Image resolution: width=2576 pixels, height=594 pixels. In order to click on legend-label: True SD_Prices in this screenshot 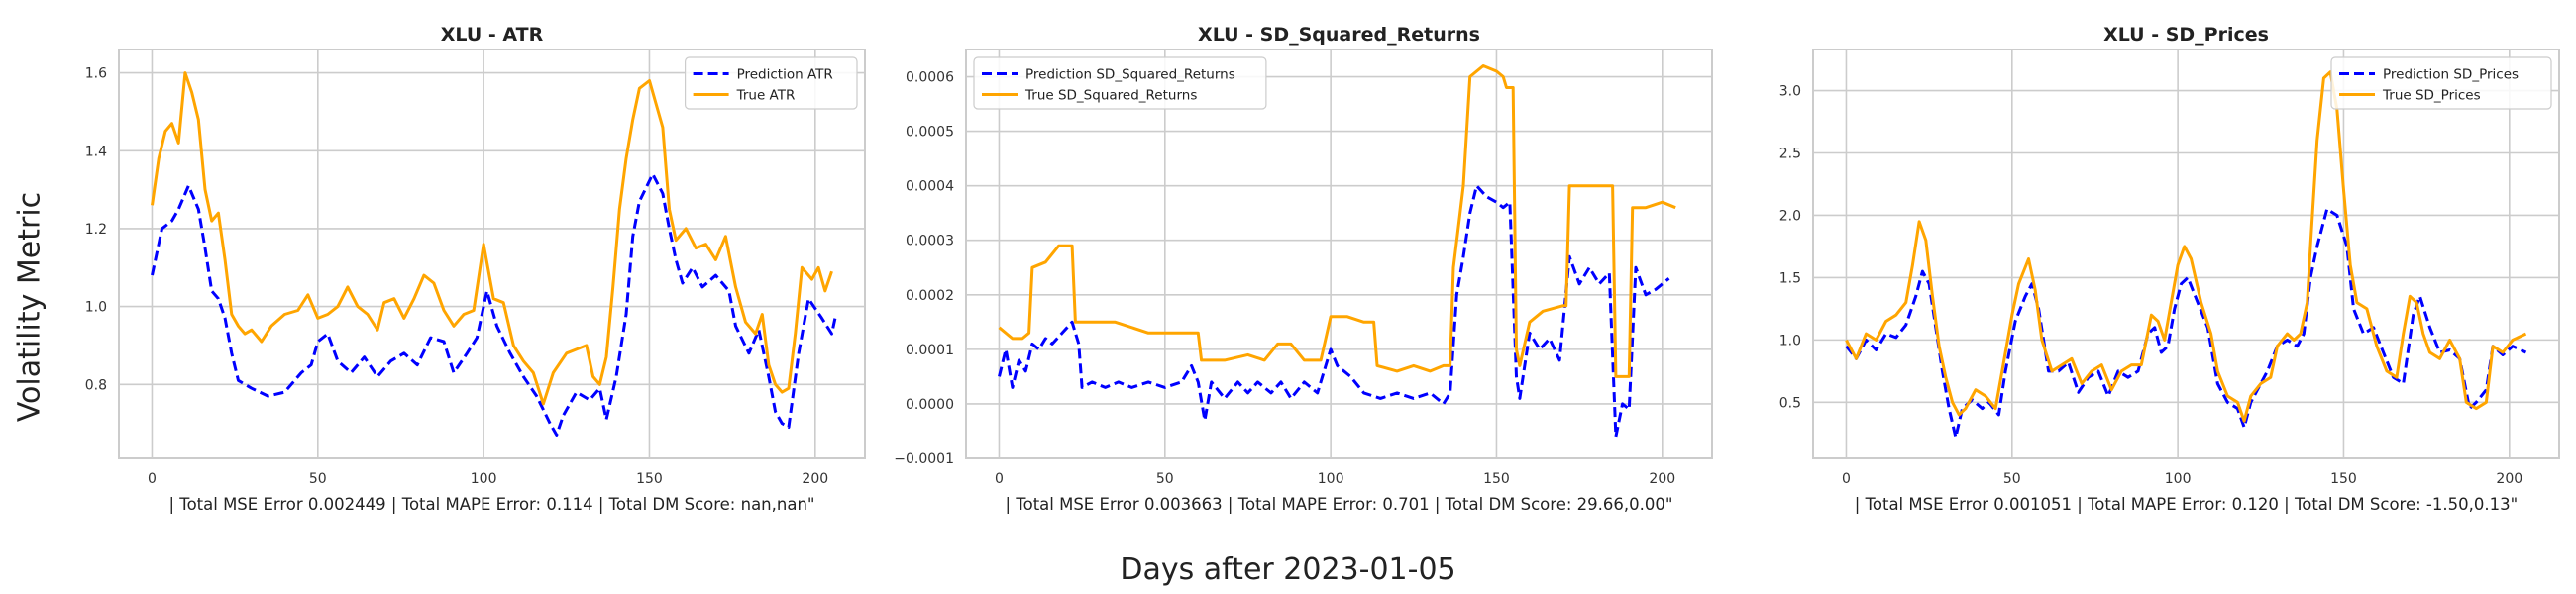, I will do `click(2431, 96)`.